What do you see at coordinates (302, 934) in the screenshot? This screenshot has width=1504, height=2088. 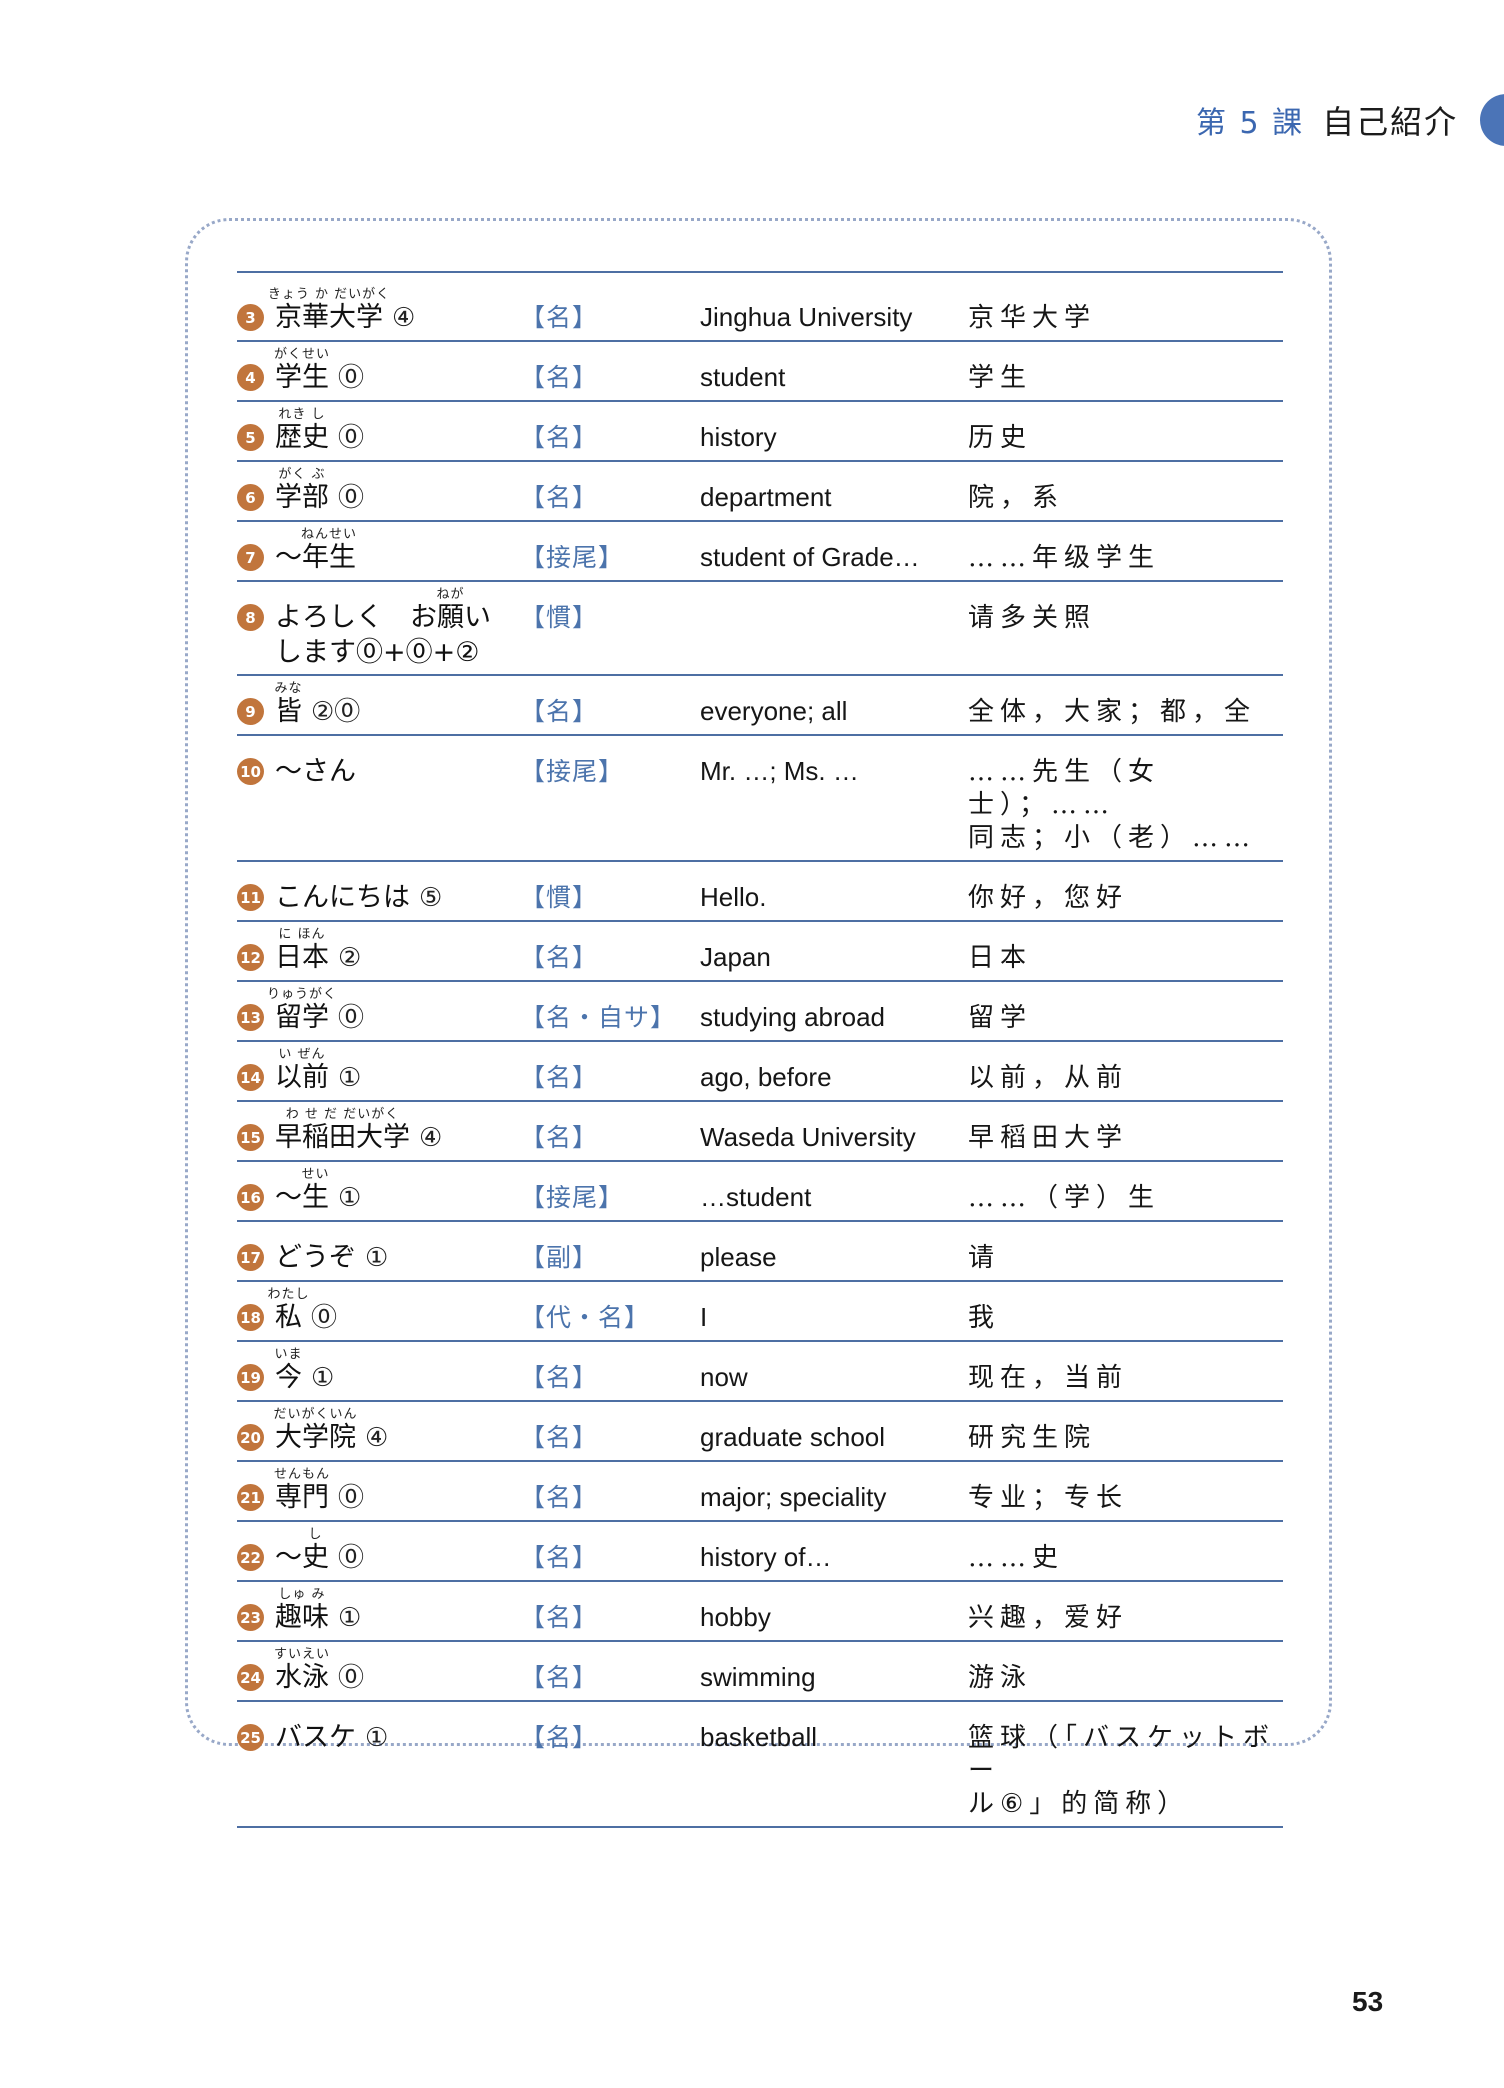 I see `furigana: に ほん` at bounding box center [302, 934].